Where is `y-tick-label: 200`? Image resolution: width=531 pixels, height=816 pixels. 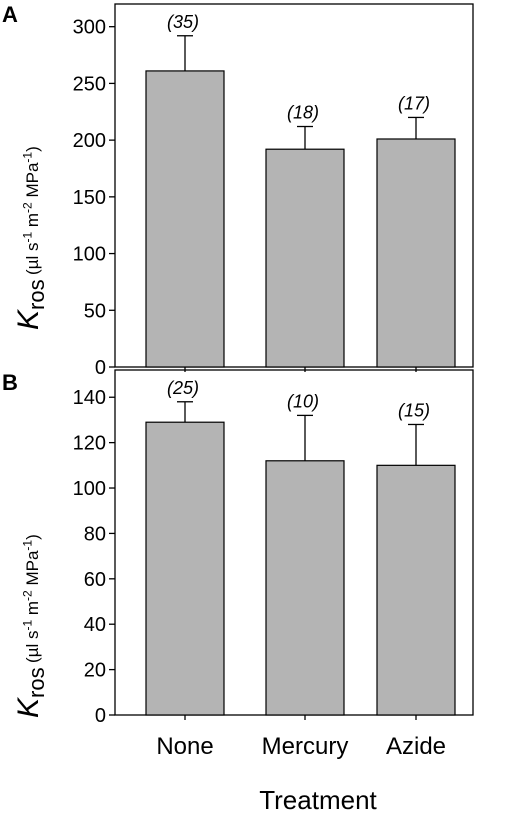
y-tick-label: 200 is located at coordinates (89, 141).